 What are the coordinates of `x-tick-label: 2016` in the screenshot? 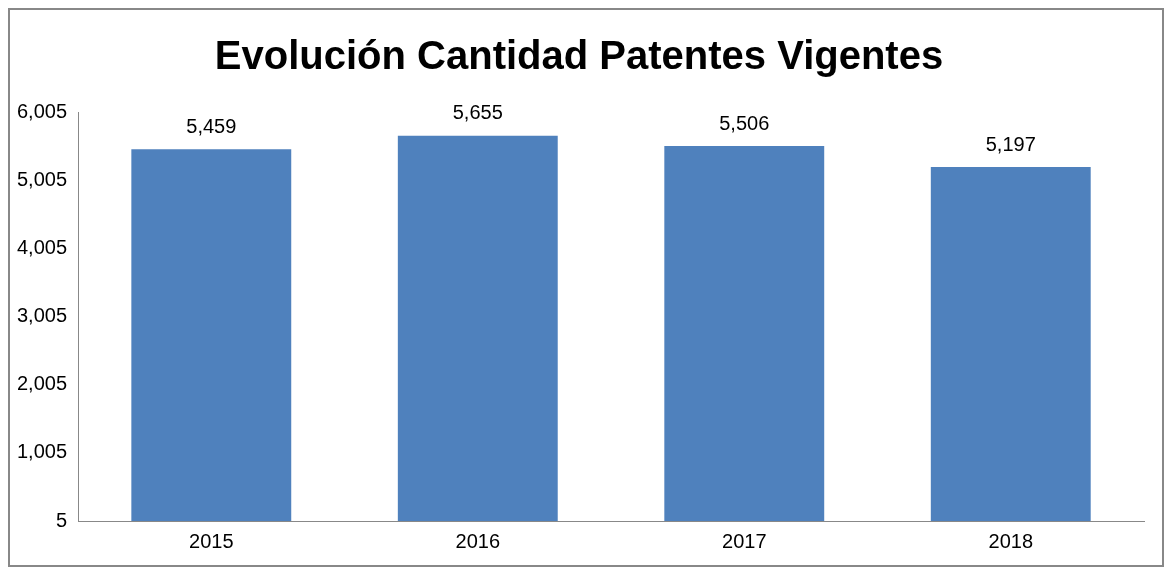 It's located at (478, 540).